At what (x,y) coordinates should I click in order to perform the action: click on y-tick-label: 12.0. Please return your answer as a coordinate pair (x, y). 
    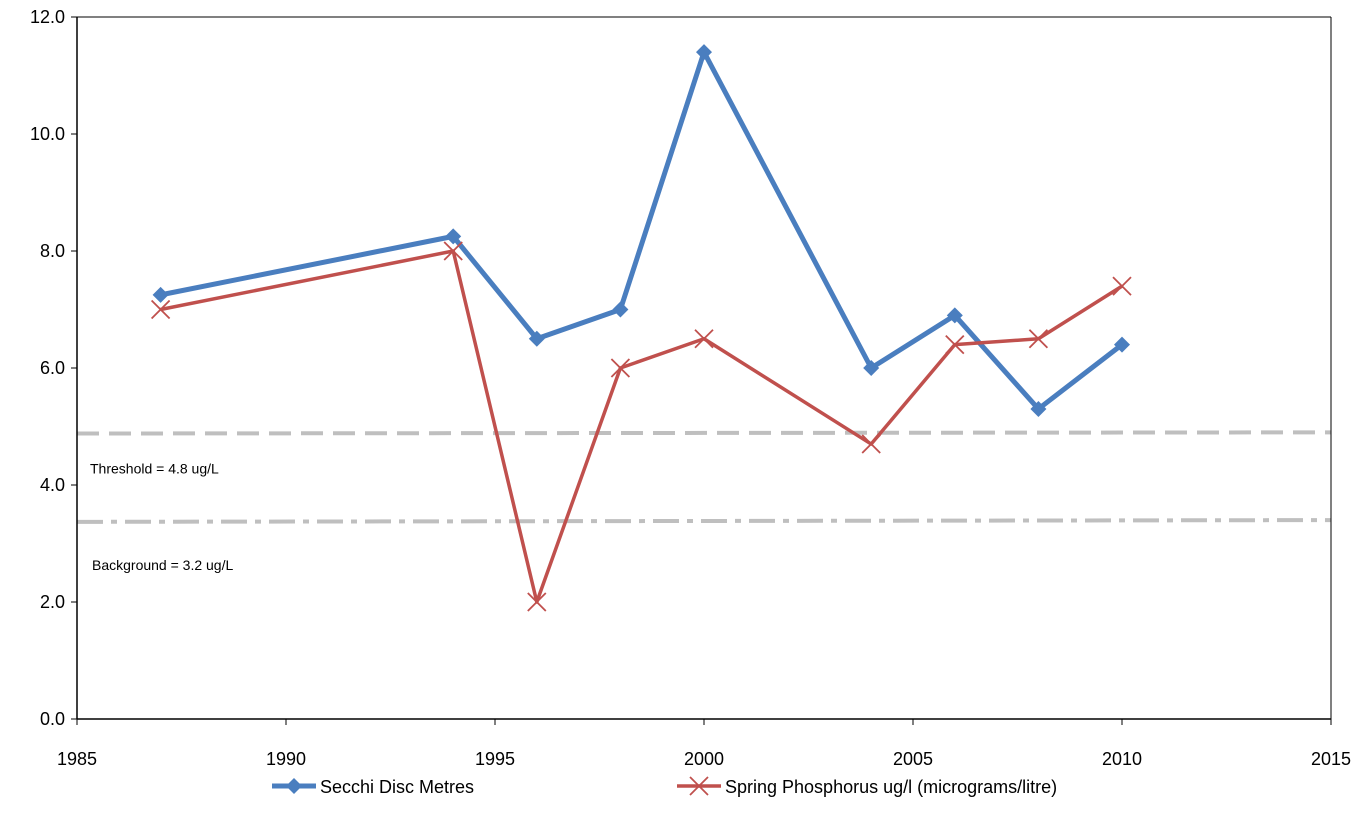
    Looking at the image, I should click on (47, 17).